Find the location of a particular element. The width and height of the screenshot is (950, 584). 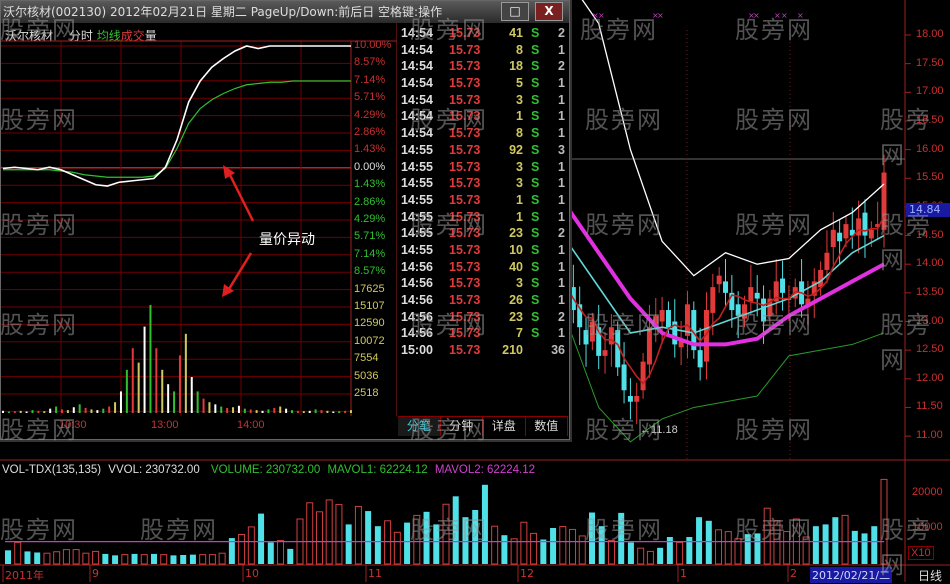

price-line is located at coordinates (176, 116).